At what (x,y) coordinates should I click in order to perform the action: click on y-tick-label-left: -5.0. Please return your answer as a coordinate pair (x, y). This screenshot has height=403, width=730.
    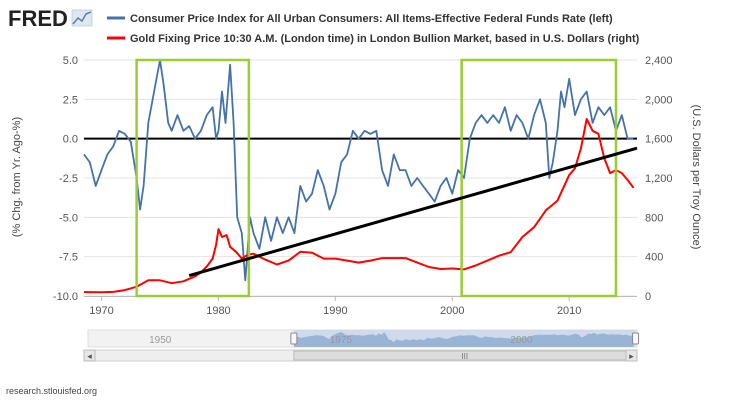
    Looking at the image, I should click on (68, 218).